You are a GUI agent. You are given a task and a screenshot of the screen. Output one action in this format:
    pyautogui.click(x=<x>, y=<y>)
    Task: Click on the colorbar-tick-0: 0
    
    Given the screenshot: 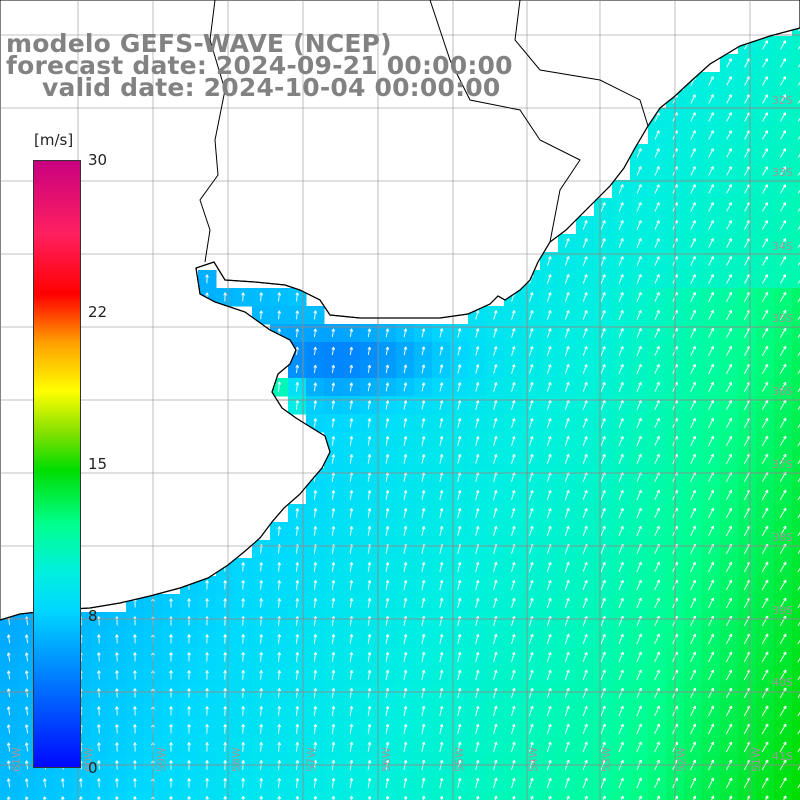 What is the action you would take?
    pyautogui.click(x=93, y=768)
    